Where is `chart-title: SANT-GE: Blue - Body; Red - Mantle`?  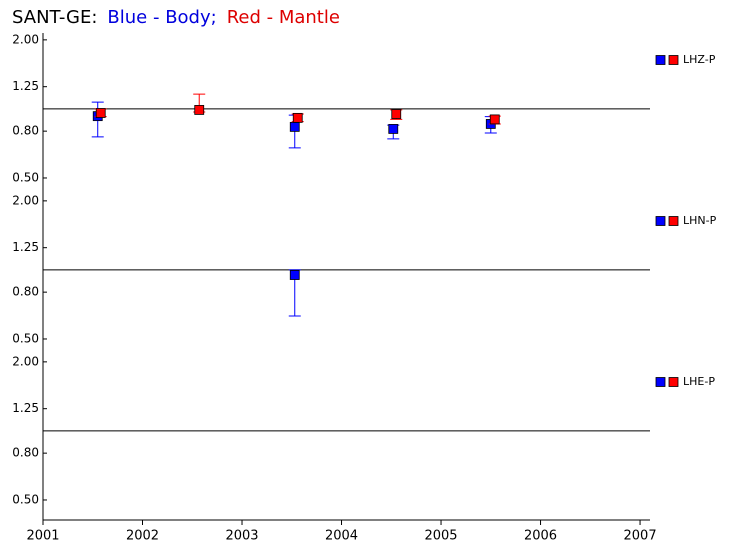 chart-title: SANT-GE: Blue - Body; Red - Mantle is located at coordinates (176, 17).